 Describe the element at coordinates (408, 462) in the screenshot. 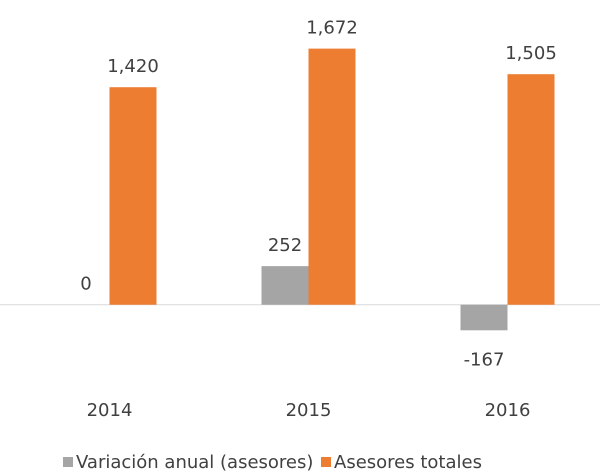

I see `legend-label: Asesores totales` at that location.